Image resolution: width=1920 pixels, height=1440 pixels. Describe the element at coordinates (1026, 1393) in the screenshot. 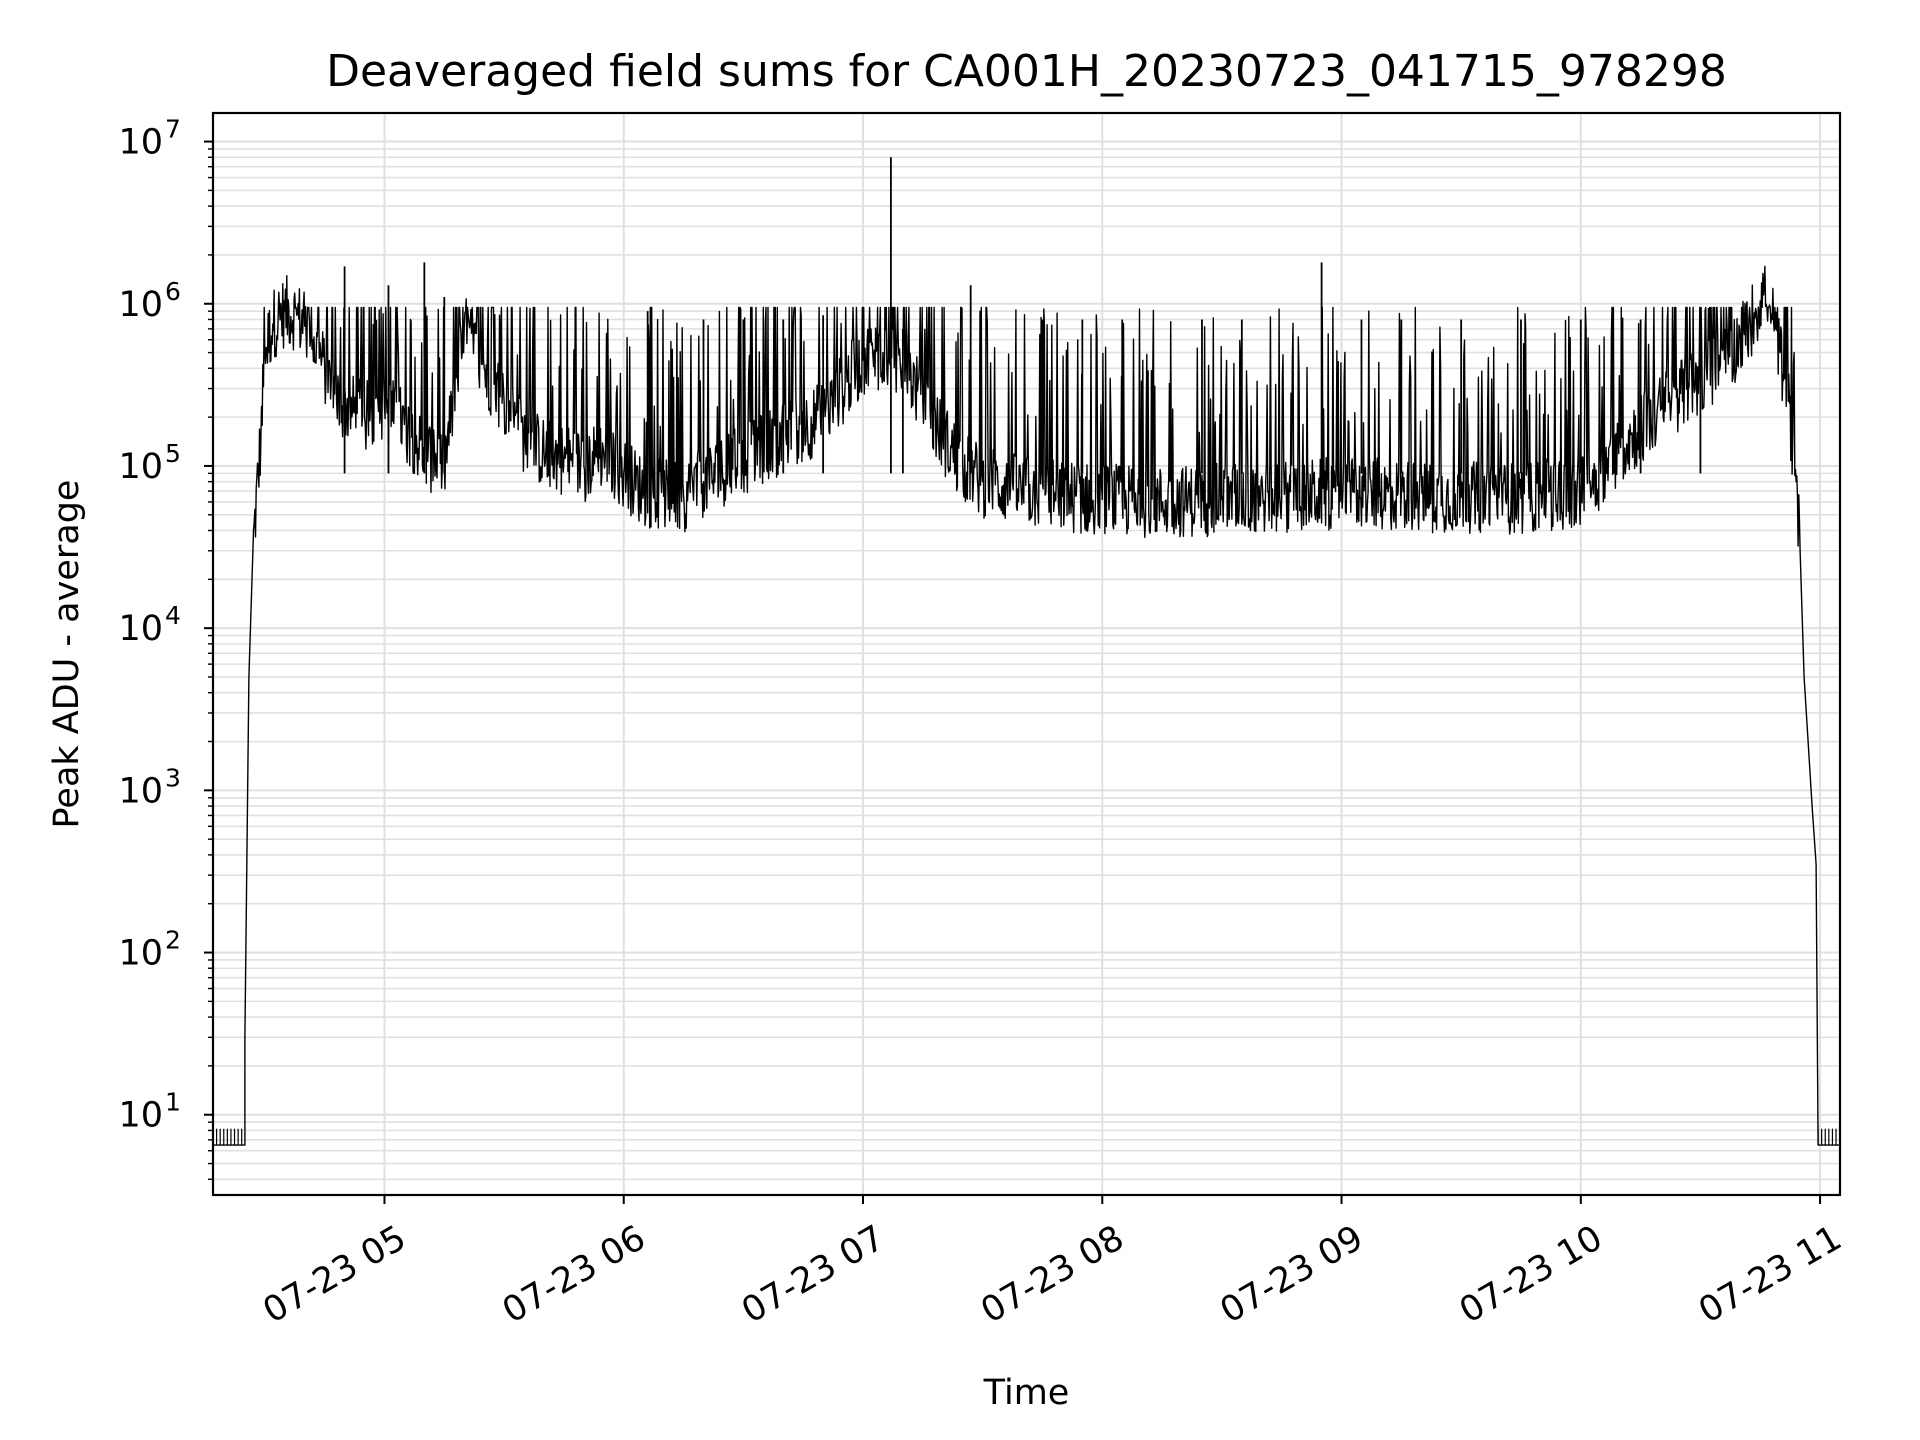

I see `x-axis-label: Time` at that location.